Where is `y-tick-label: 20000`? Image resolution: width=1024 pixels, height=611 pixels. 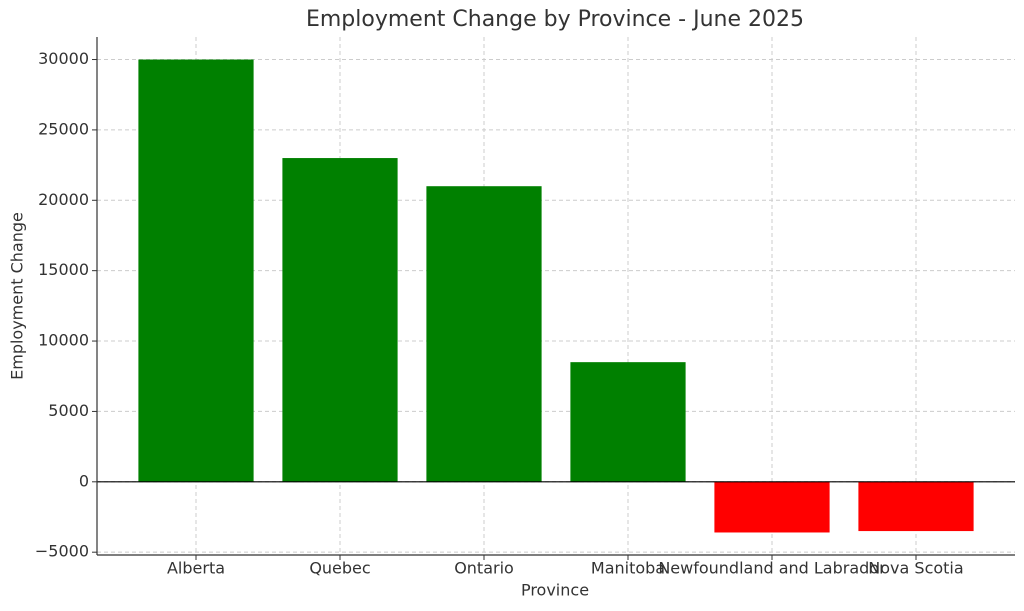 y-tick-label: 20000 is located at coordinates (63, 199).